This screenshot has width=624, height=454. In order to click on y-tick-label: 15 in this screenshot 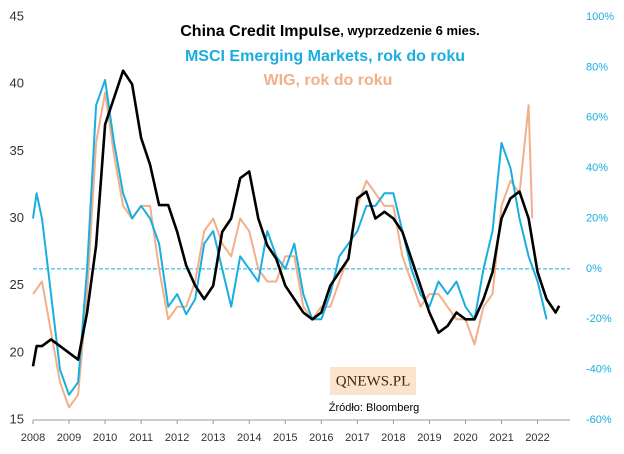, I will do `click(17, 418)`.